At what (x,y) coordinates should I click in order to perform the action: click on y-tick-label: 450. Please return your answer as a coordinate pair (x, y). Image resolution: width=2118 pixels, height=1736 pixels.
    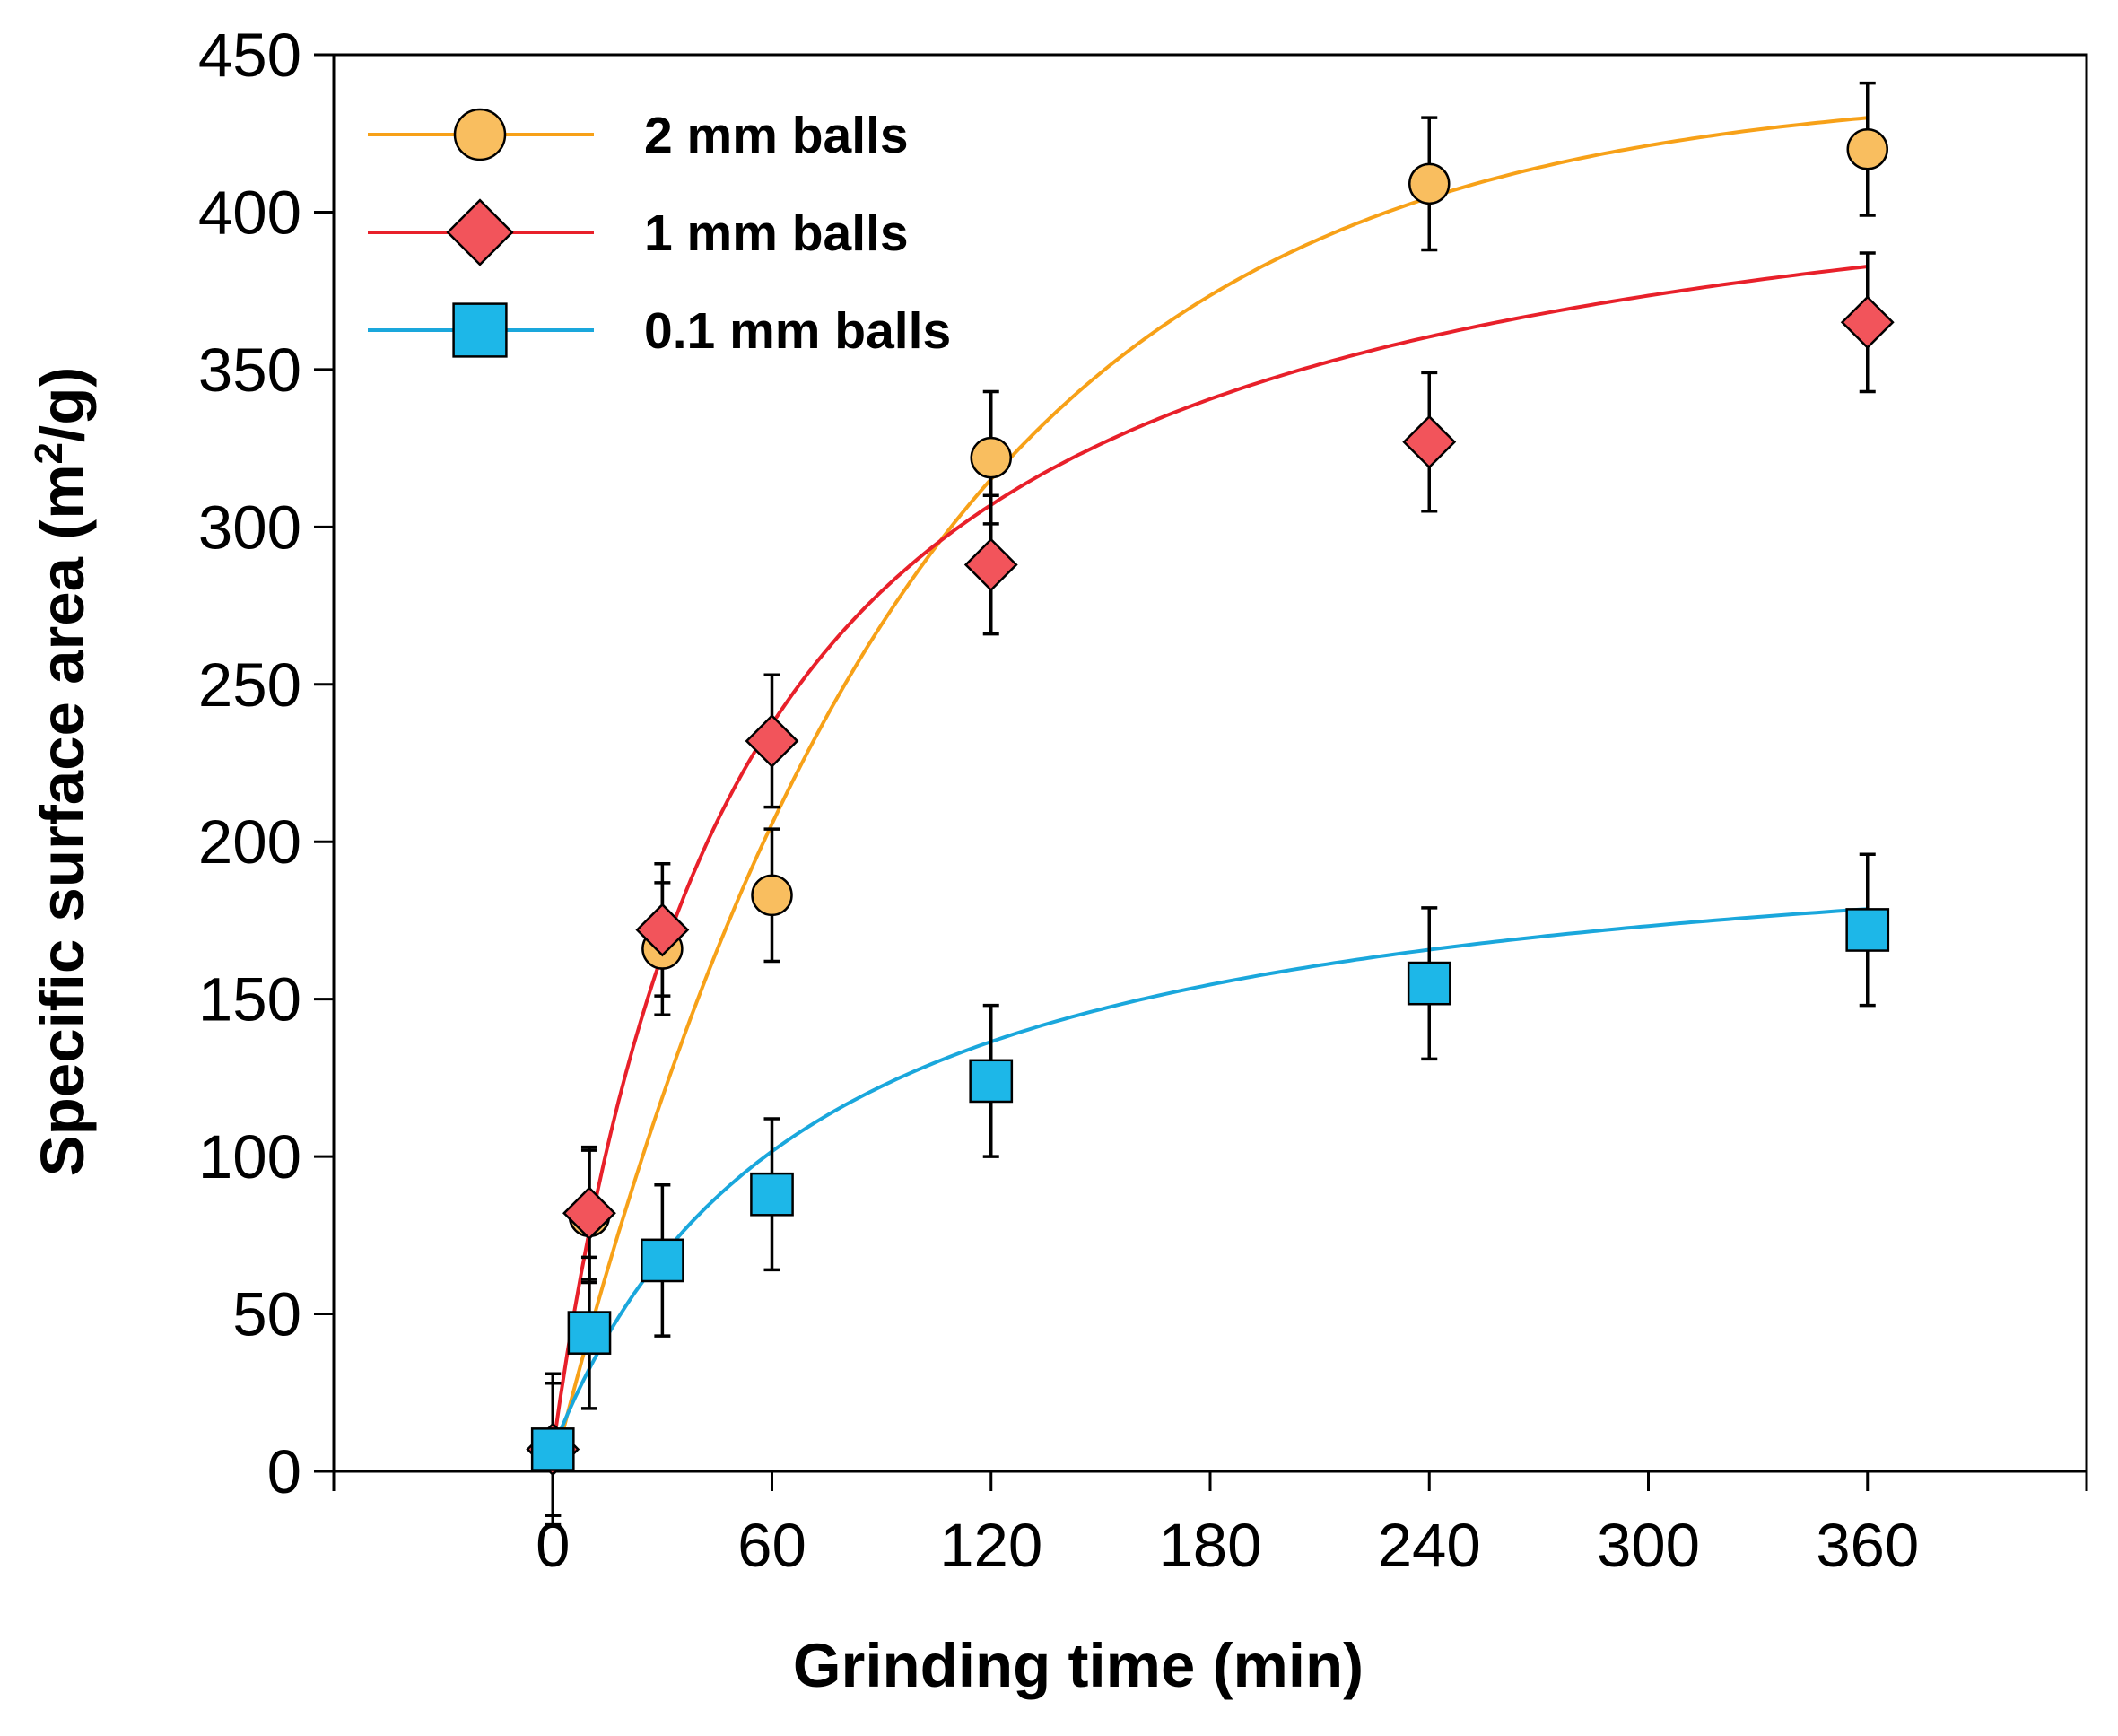
    Looking at the image, I should click on (249, 56).